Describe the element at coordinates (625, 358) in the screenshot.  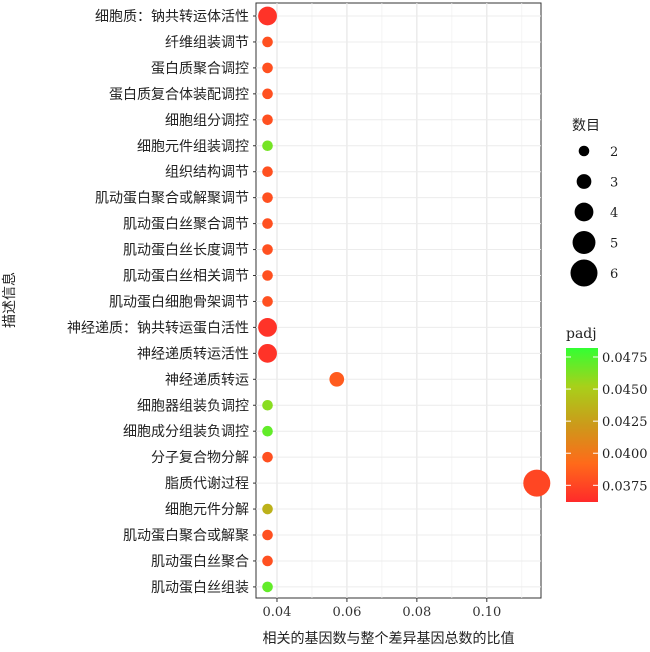
I see `color-legend-label: 0.0475` at that location.